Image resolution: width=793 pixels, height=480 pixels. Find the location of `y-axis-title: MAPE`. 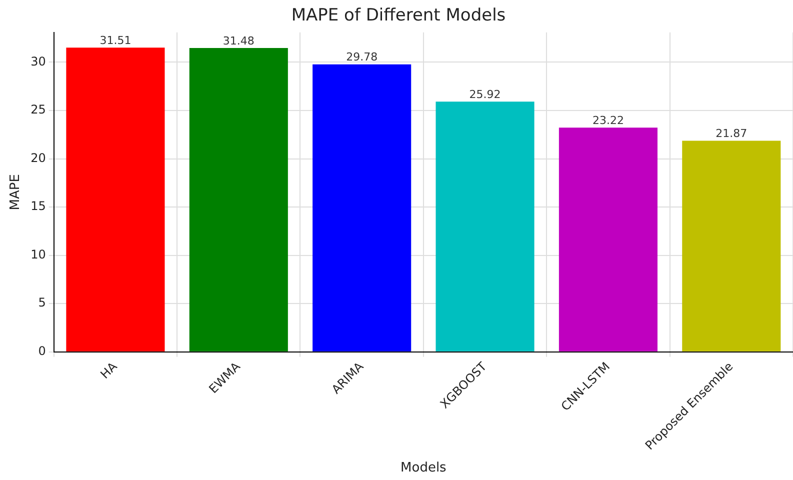

y-axis-title: MAPE is located at coordinates (16, 192).